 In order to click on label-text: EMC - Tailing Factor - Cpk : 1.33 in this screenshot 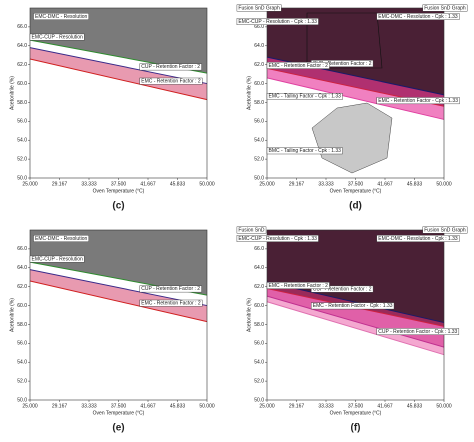, I will do `click(305, 97)`.